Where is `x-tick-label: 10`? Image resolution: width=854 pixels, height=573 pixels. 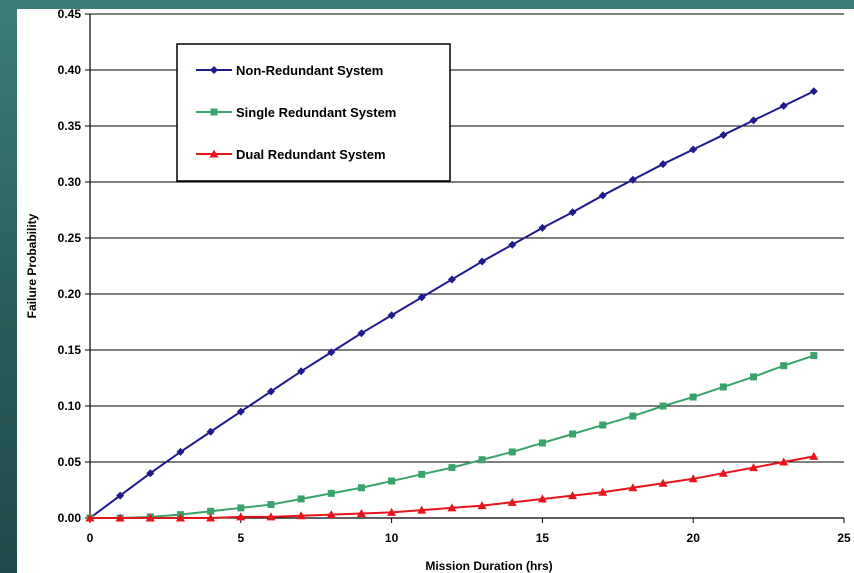 x-tick-label: 10 is located at coordinates (392, 538).